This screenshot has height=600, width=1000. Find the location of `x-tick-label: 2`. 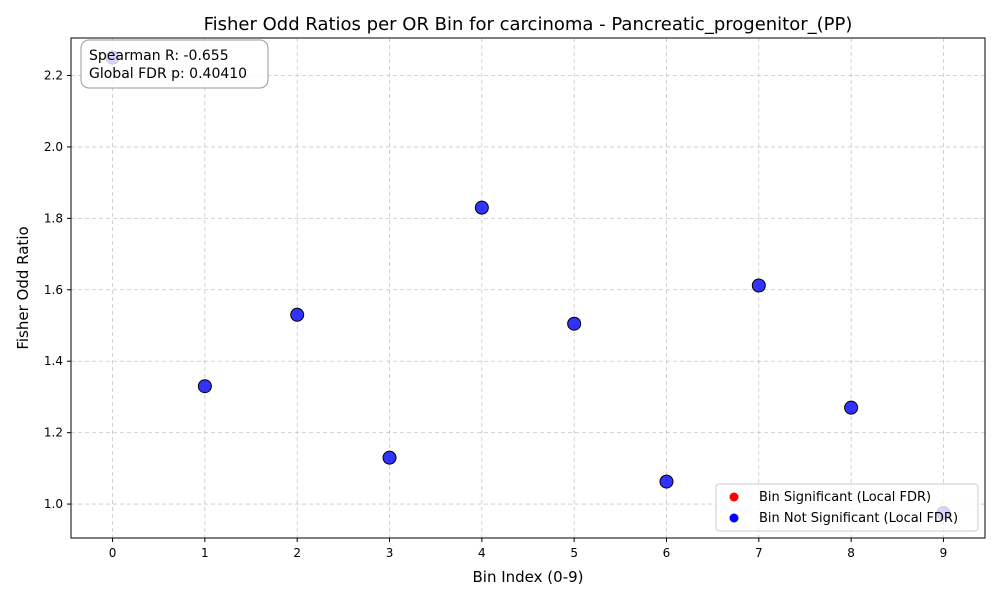

x-tick-label: 2 is located at coordinates (297, 553).